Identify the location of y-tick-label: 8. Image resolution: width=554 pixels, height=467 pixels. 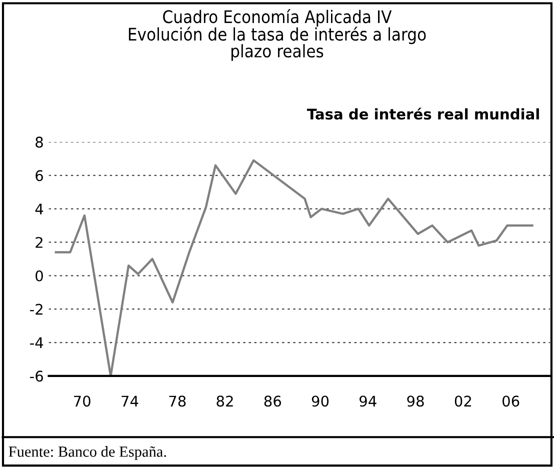
(39, 142).